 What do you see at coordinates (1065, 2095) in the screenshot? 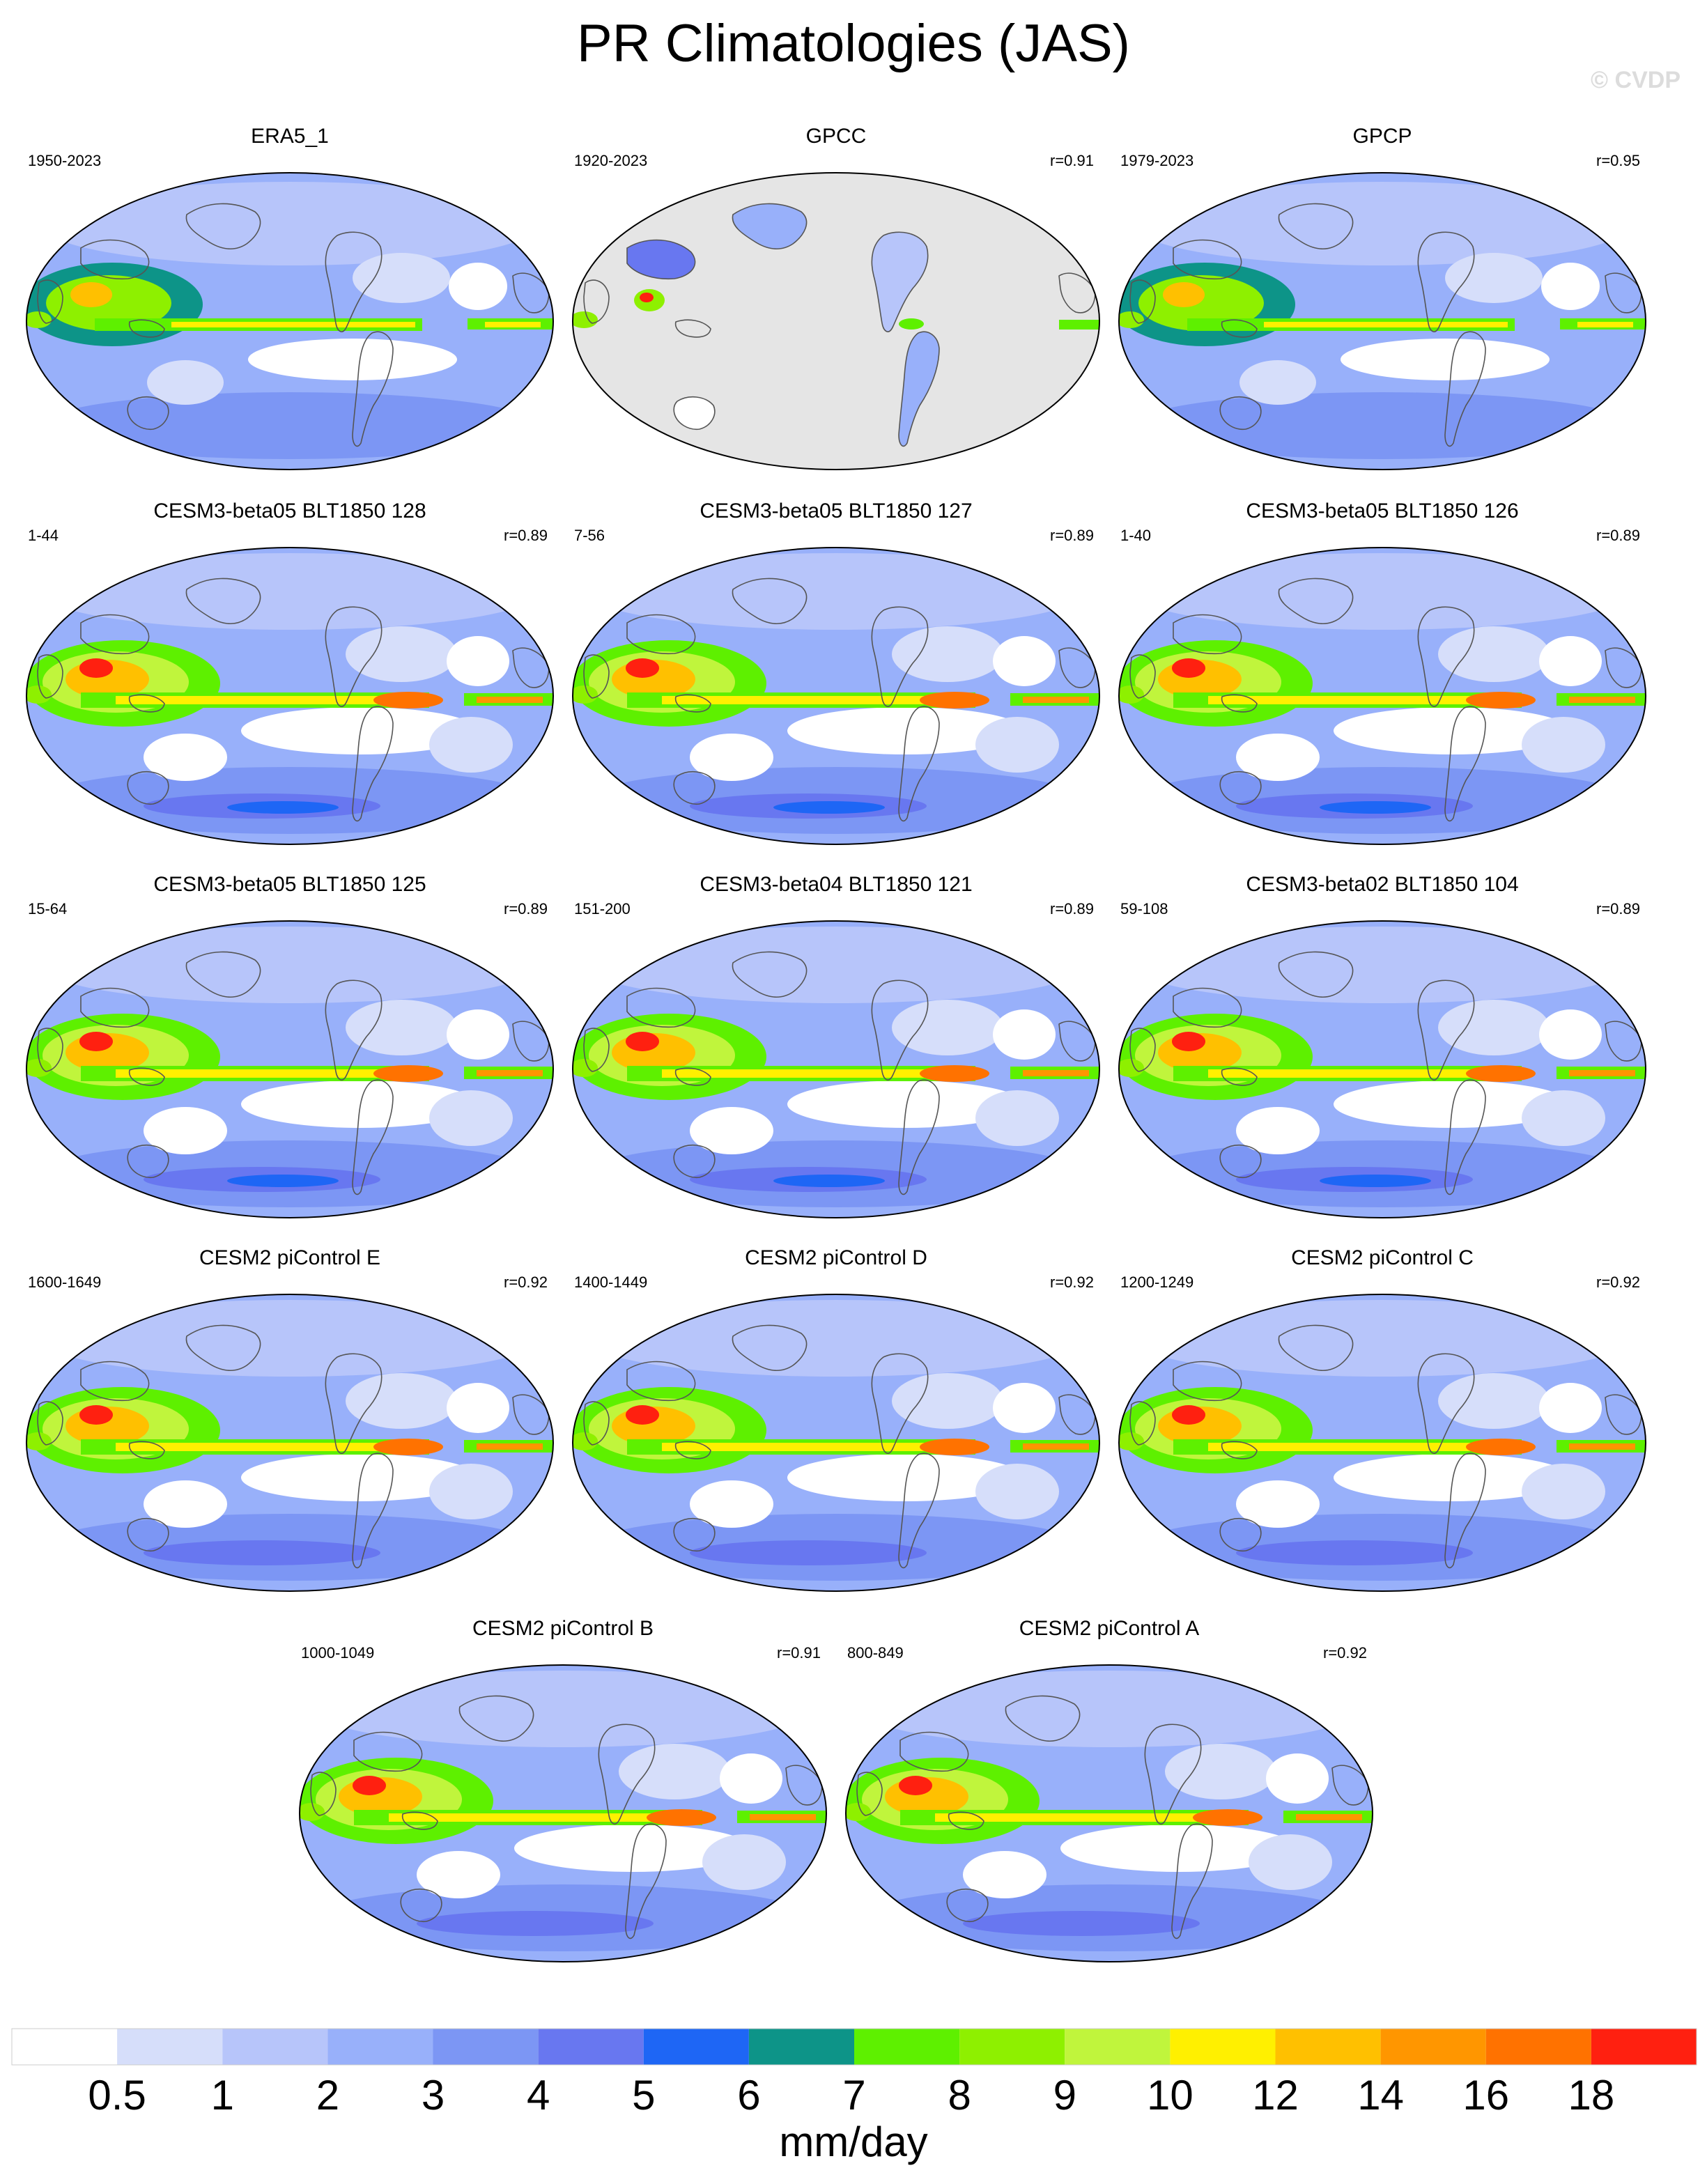
I see `colorbar-tick-label: 9` at bounding box center [1065, 2095].